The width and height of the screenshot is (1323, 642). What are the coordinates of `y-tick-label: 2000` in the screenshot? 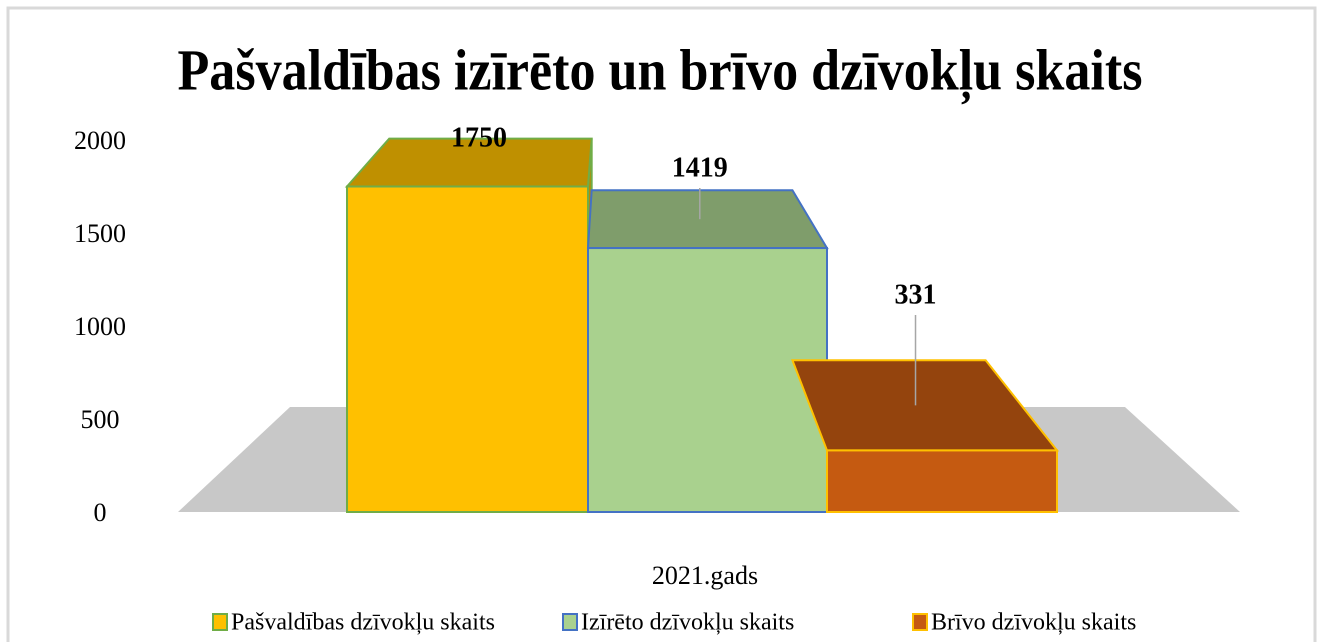 It's located at (100, 140).